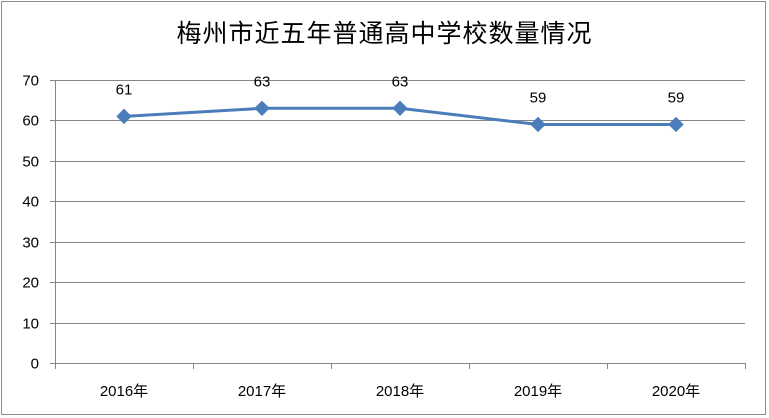 This screenshot has width=769, height=418. I want to click on x-tick-label: 2016年, so click(124, 391).